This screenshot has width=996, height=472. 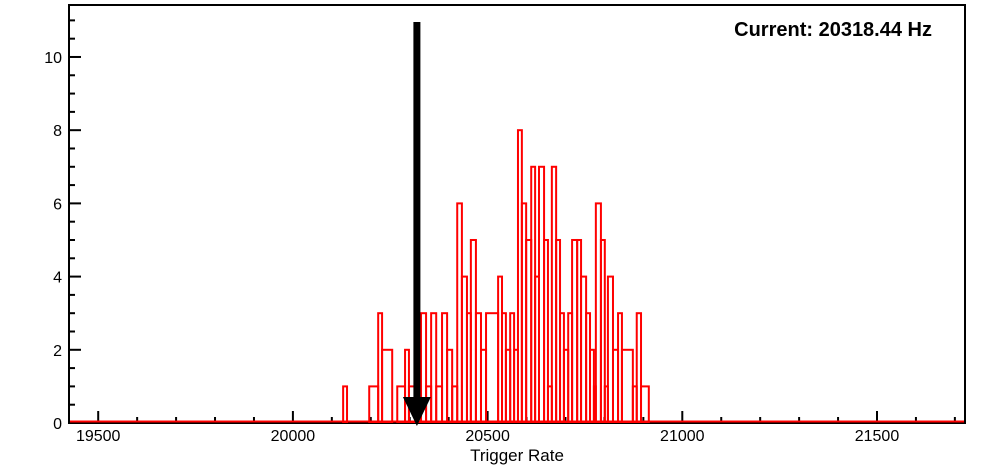 What do you see at coordinates (57, 204) in the screenshot?
I see `y-tick-label: 6` at bounding box center [57, 204].